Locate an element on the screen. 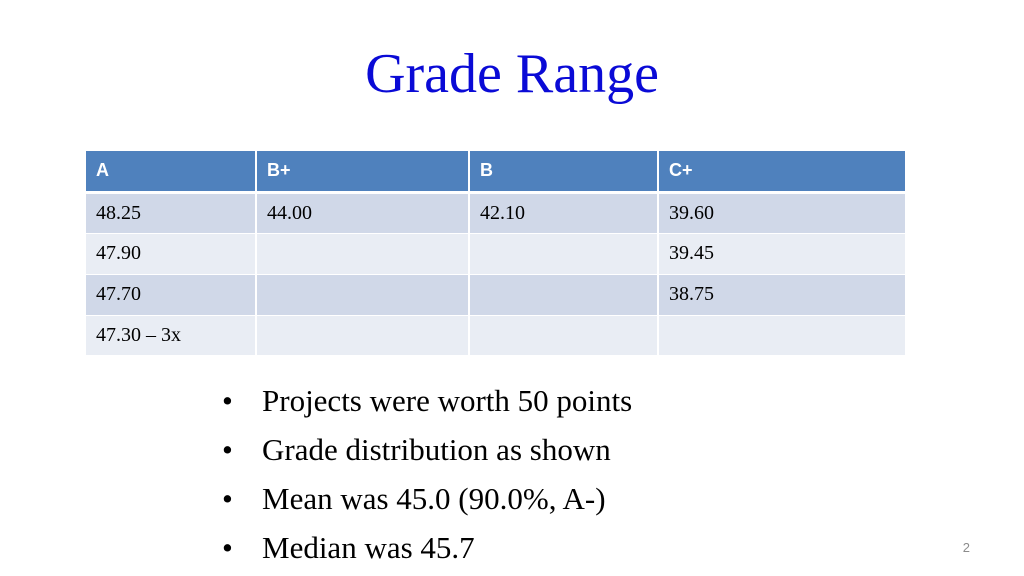  bullet-text: Grade distribution as shown is located at coordinates (436, 449).